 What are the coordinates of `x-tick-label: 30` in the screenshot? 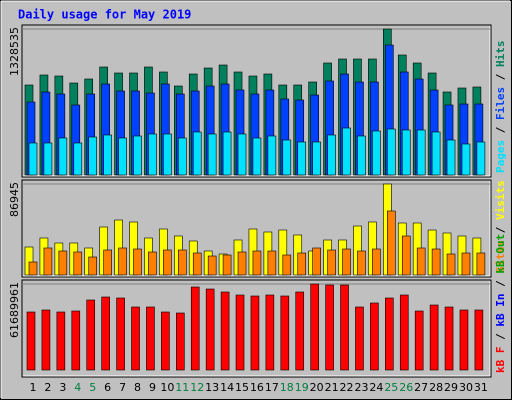 It's located at (466, 387).